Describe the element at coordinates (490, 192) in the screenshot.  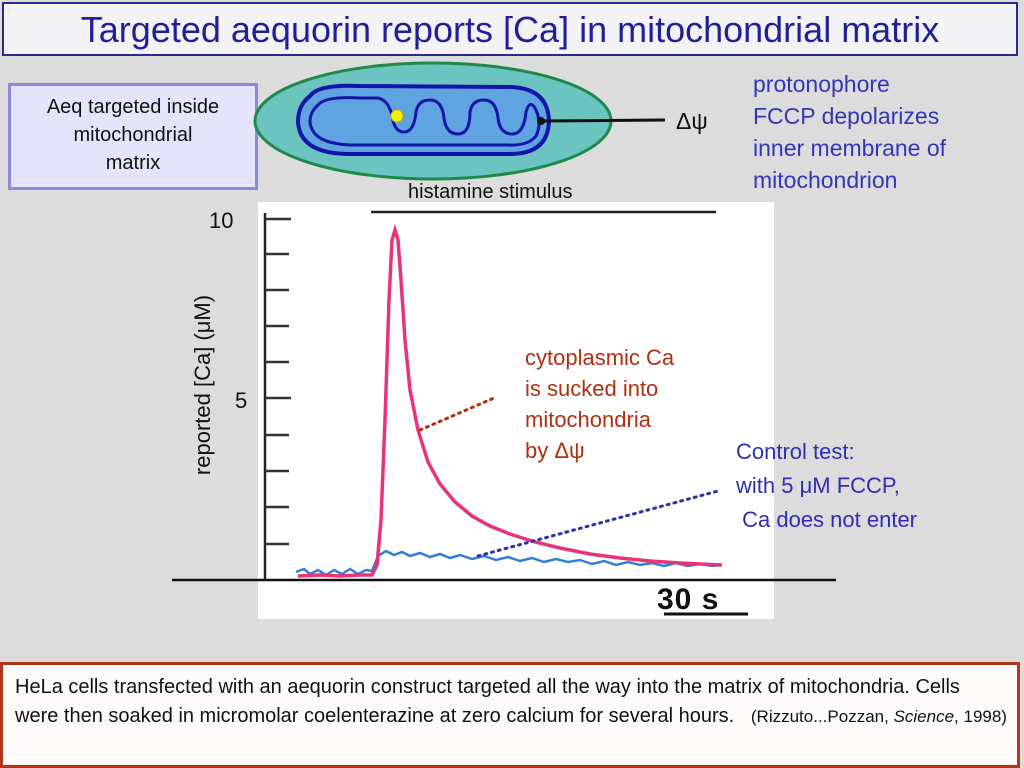
I see `histamine-stimulus-label: histamine stimulus` at that location.